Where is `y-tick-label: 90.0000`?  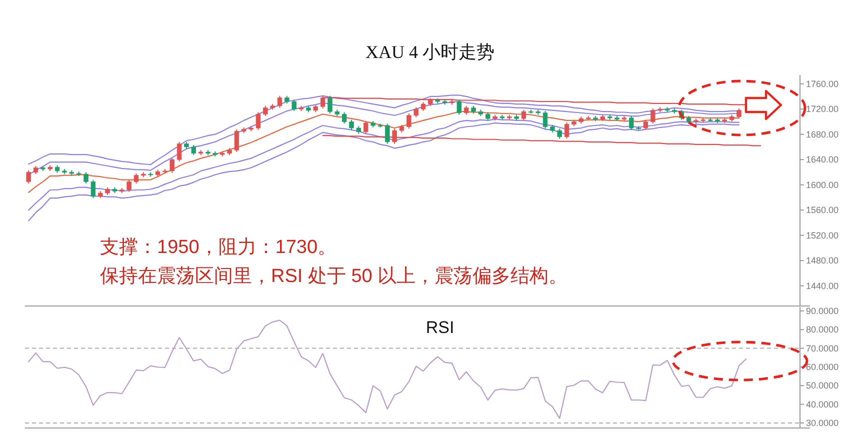
y-tick-label: 90.0000 is located at coordinates (822, 311).